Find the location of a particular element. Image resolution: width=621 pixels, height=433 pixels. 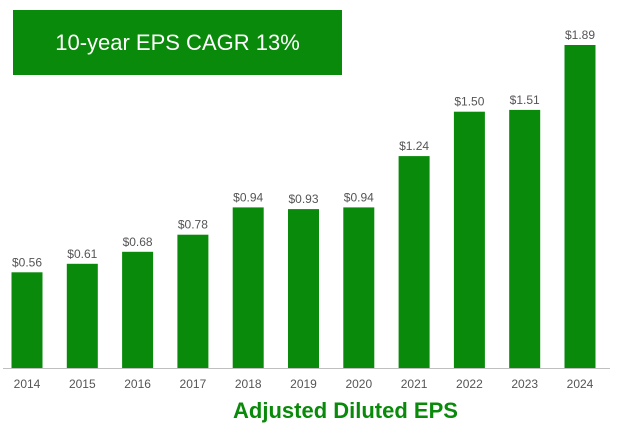

x-tick-label-2019: 2019 is located at coordinates (303, 384).